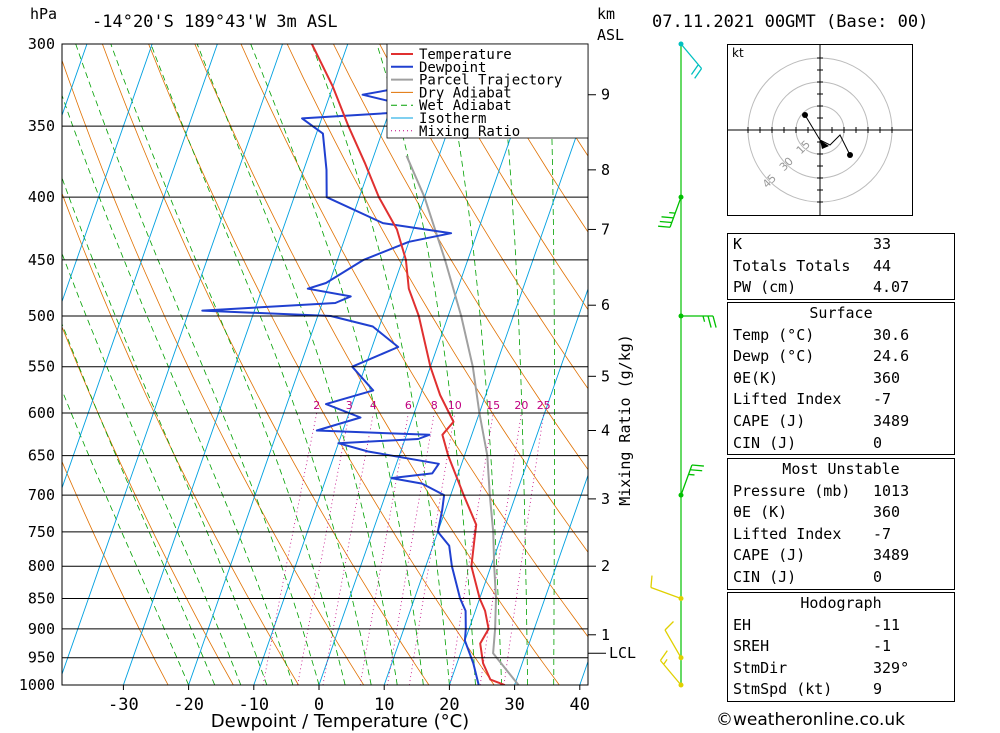 This screenshot has width=1000, height=733. I want to click on temperature-tick-label: -20, so click(188, 705).